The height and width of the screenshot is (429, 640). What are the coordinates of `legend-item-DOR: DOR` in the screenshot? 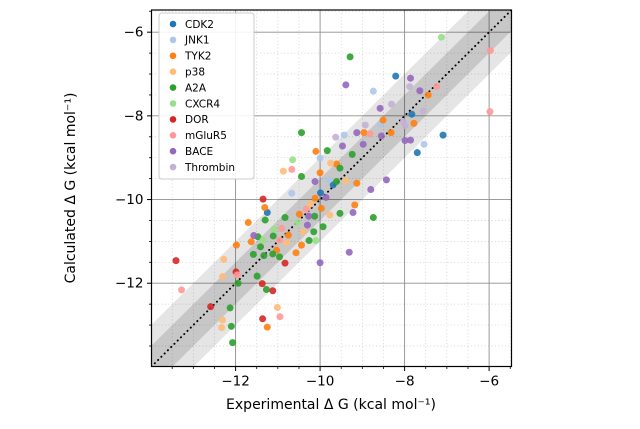 It's located at (189, 120).